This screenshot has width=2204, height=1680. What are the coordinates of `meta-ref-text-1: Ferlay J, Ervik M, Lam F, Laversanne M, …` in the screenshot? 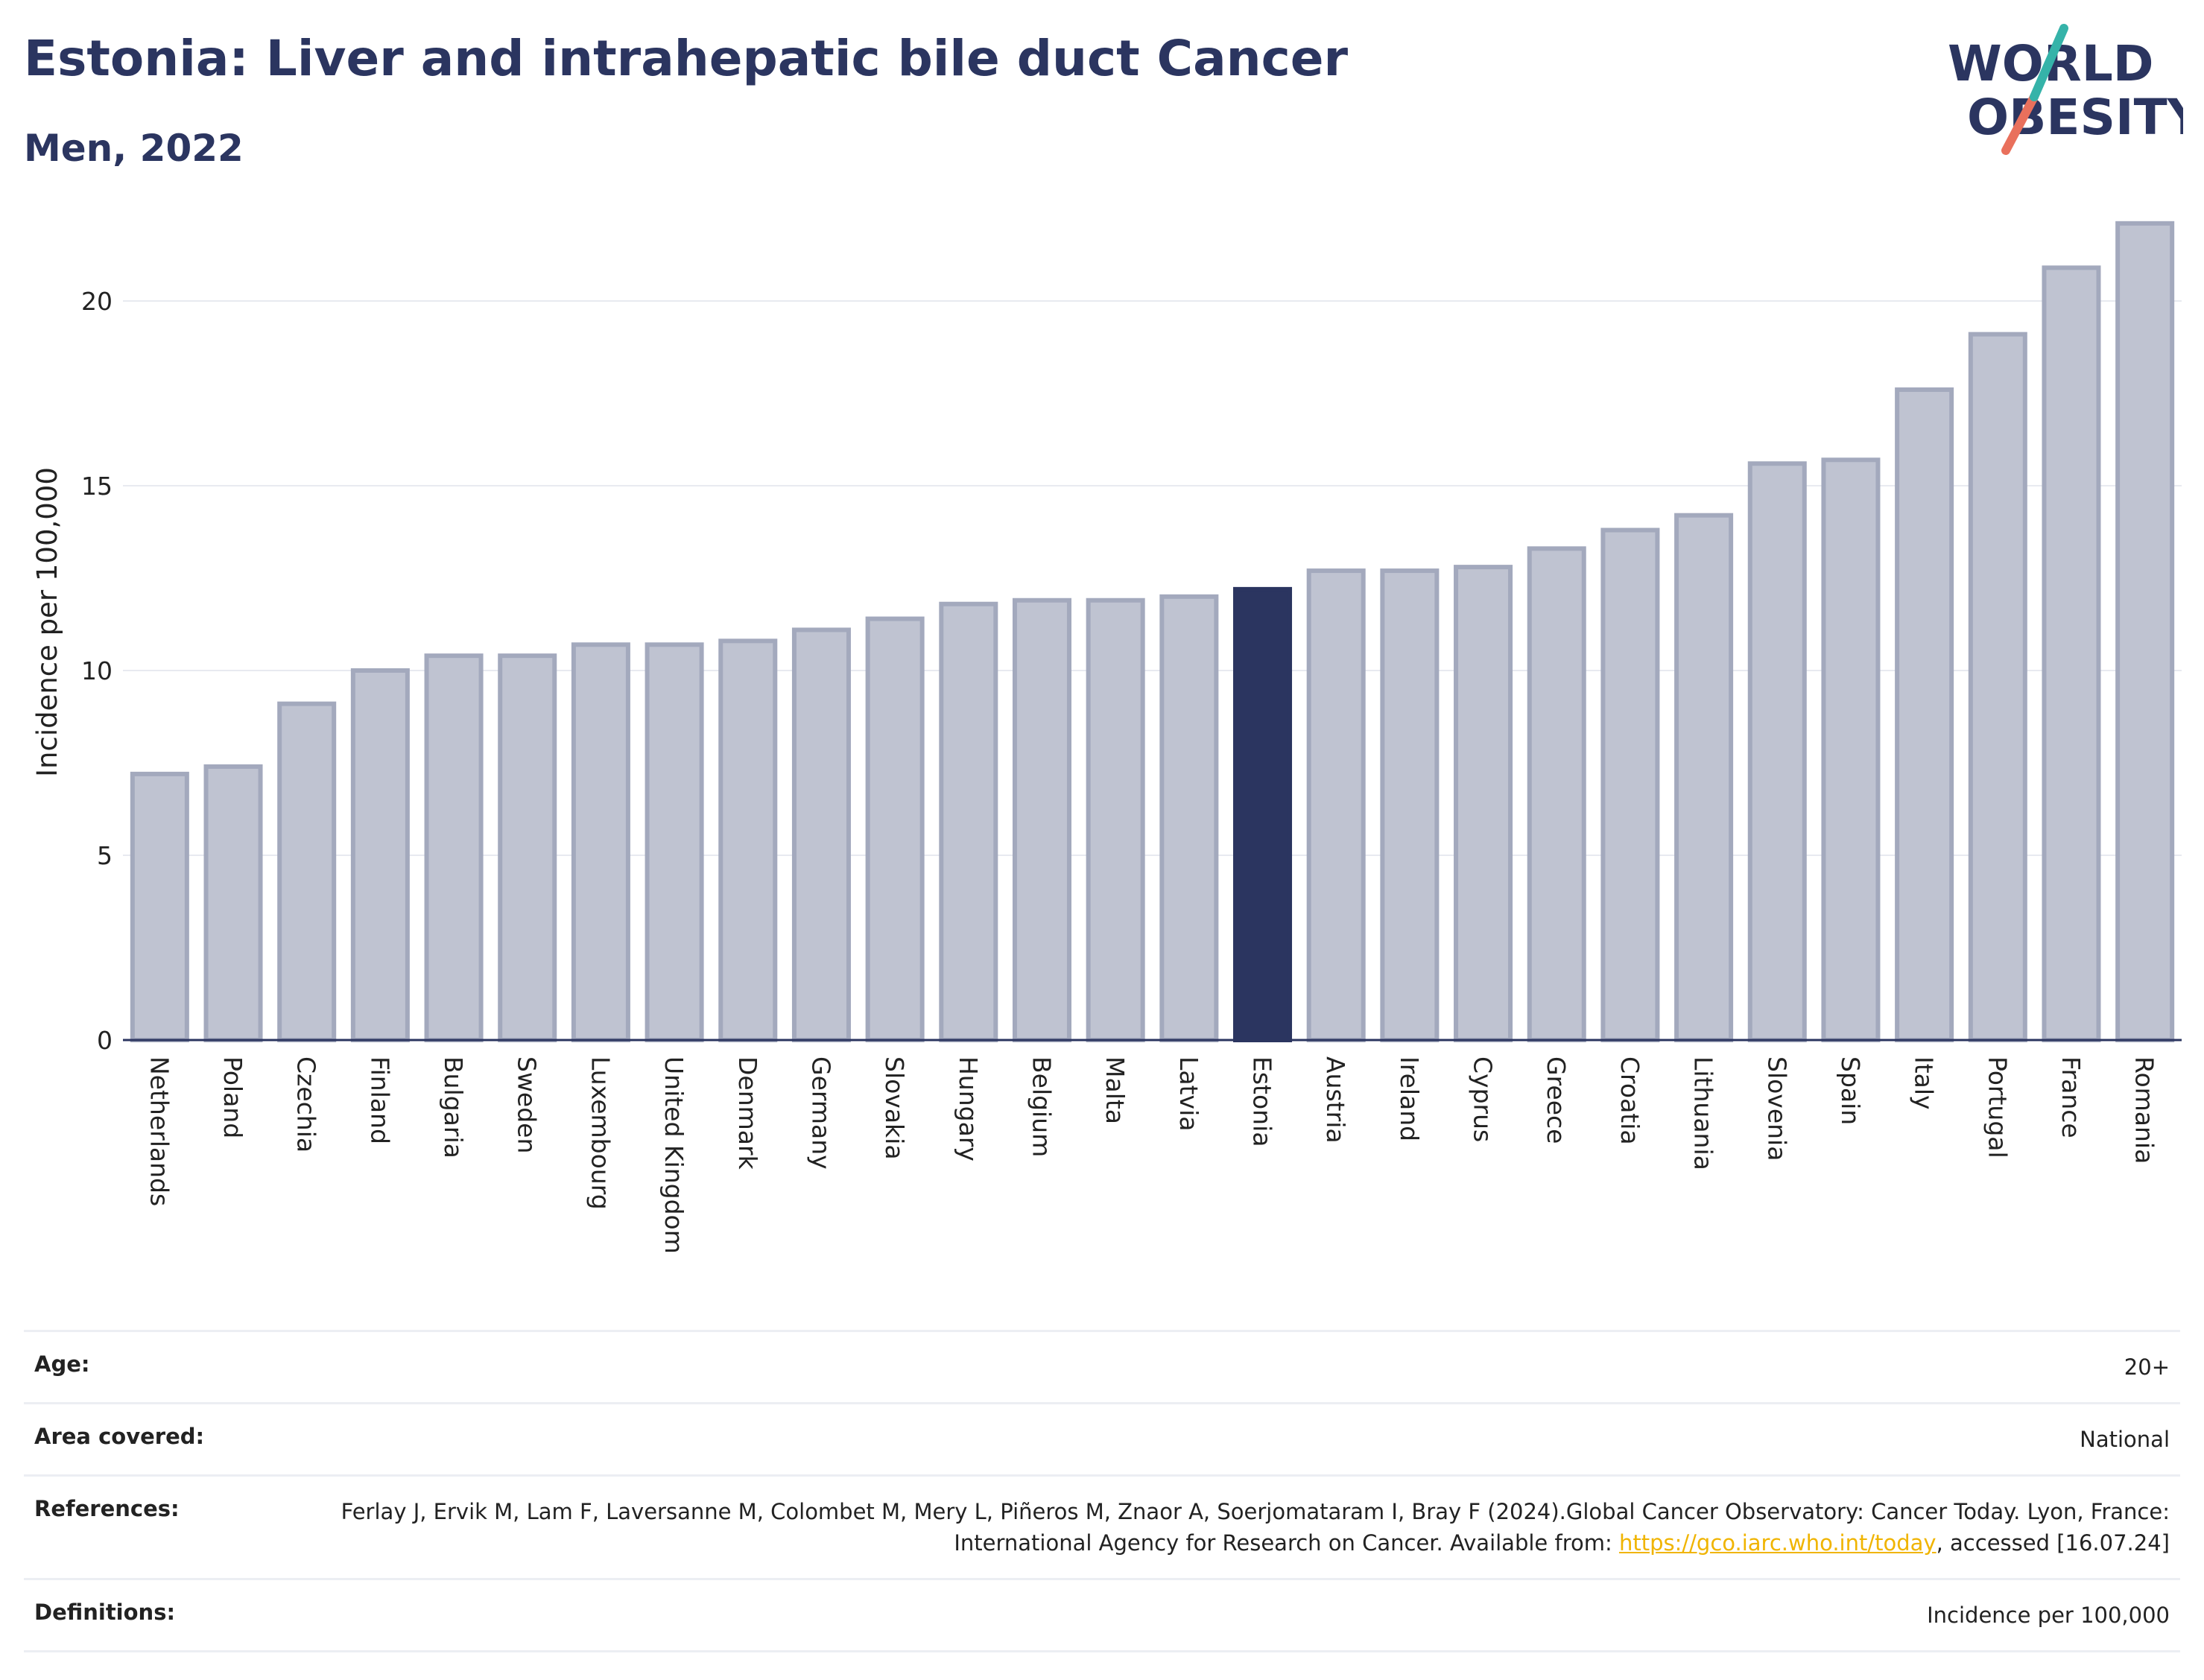 It's located at (1255, 1527).